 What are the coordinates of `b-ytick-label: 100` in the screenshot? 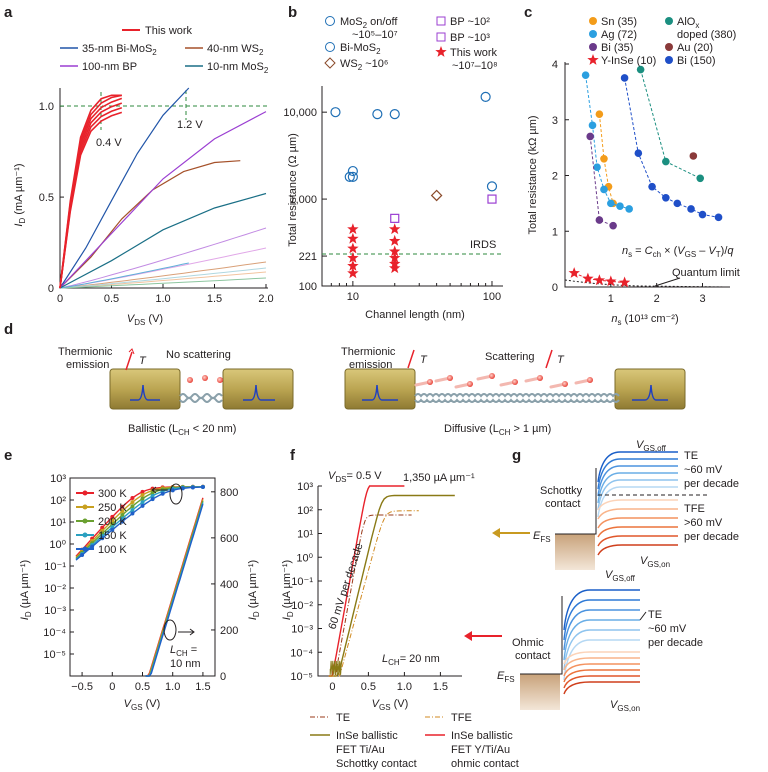 It's located at (308, 287).